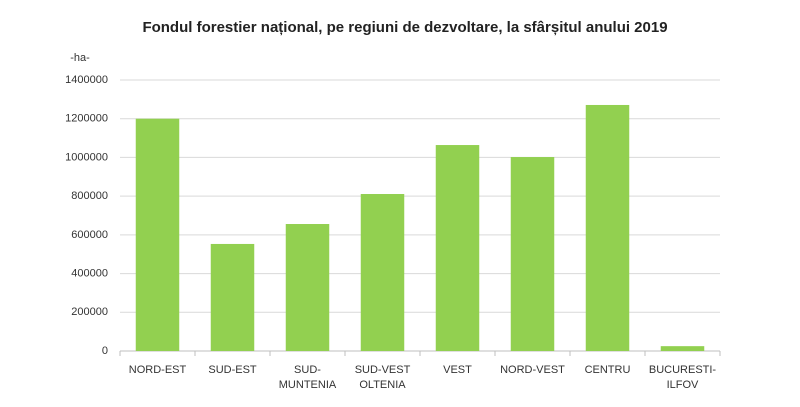 This screenshot has width=800, height=407. Describe the element at coordinates (89, 196) in the screenshot. I see `y-tick-label: 800000` at that location.